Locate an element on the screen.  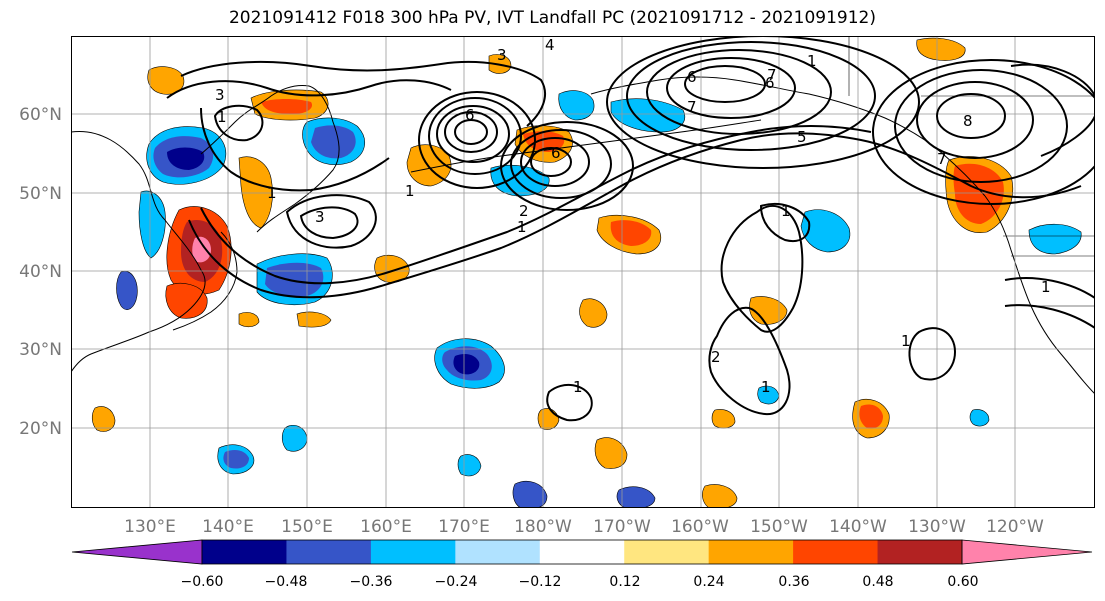
contour-label: 4 is located at coordinates (550, 45).